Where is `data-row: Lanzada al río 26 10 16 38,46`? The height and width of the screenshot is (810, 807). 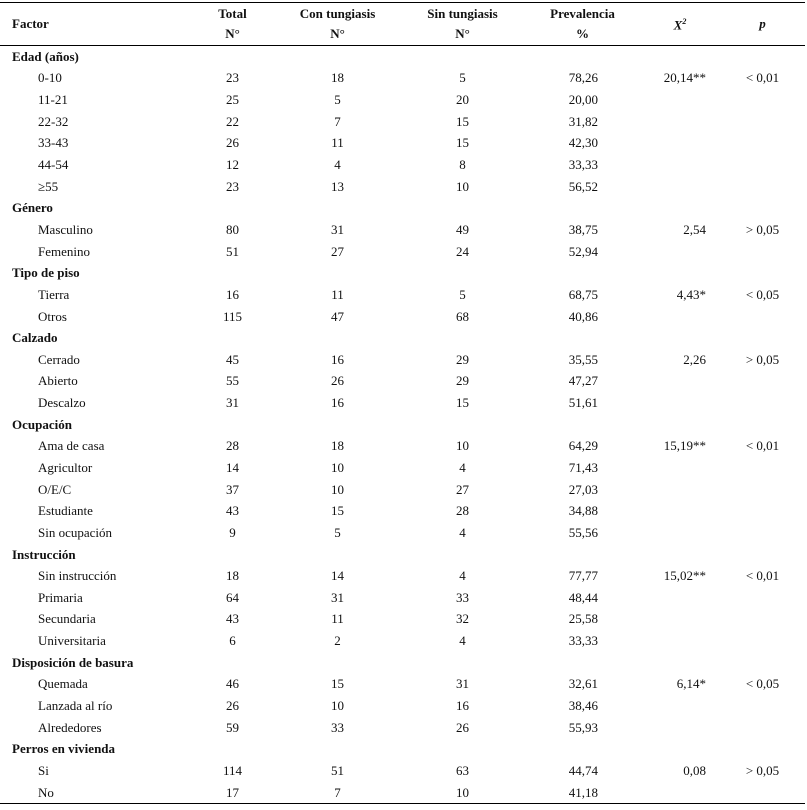
data-row: Lanzada al río 26 10 16 38,46 is located at coordinates (402, 706).